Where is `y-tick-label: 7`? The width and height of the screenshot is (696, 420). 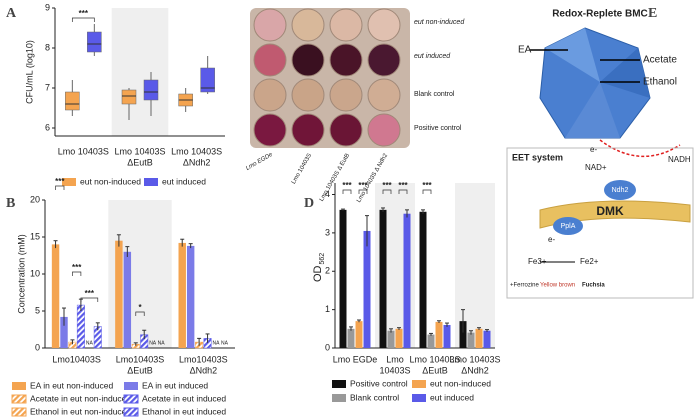
y-tick-label: 7 is located at coordinates (47, 87).